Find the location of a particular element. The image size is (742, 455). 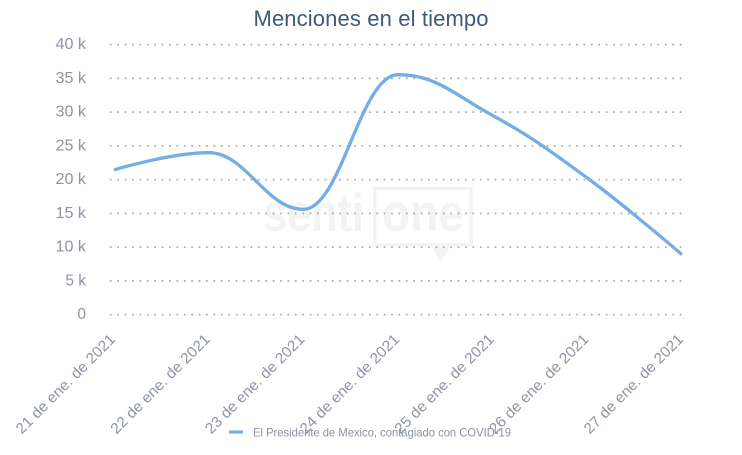

svg-text: senti is located at coordinates (313, 213).